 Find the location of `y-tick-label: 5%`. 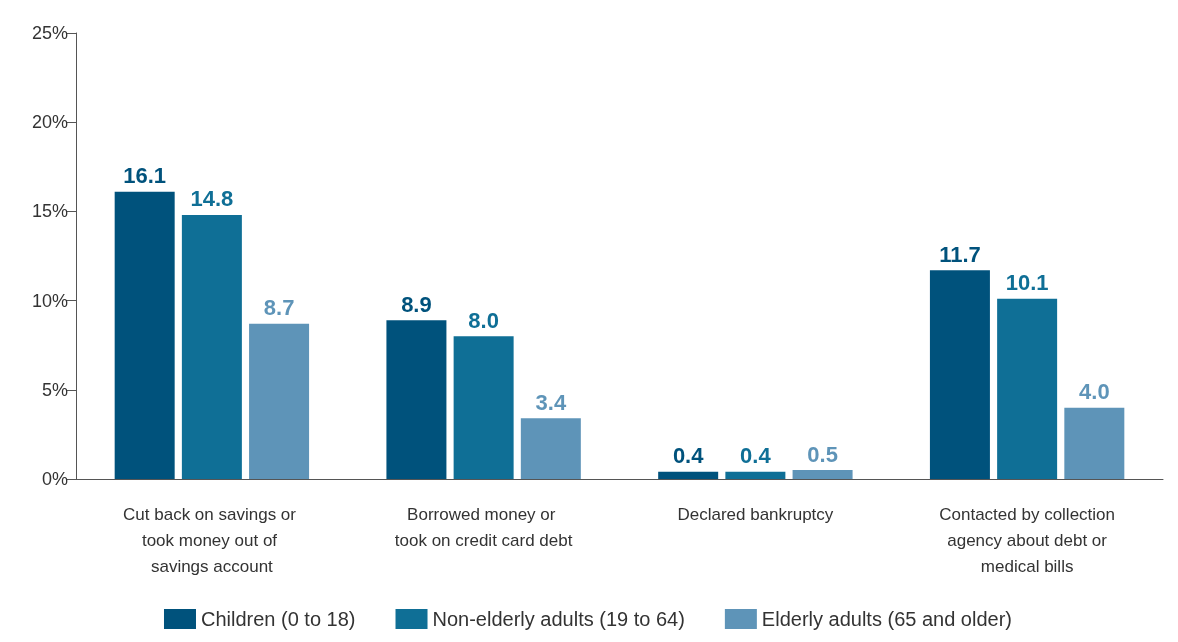

y-tick-label: 5% is located at coordinates (54, 389).